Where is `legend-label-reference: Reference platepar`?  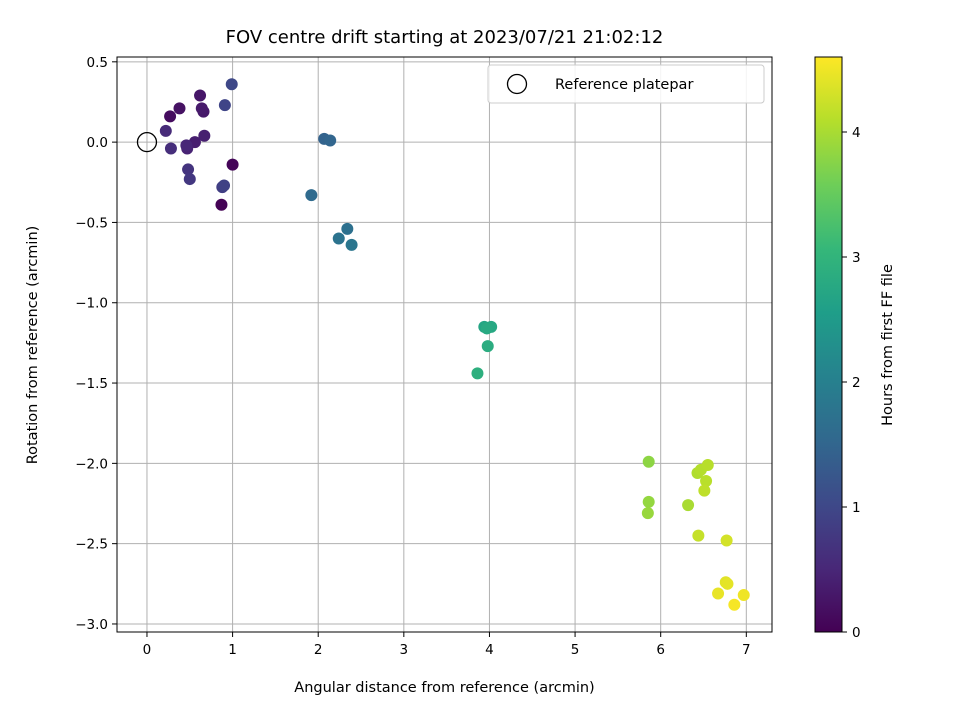
legend-label-reference: Reference platepar is located at coordinates (624, 85).